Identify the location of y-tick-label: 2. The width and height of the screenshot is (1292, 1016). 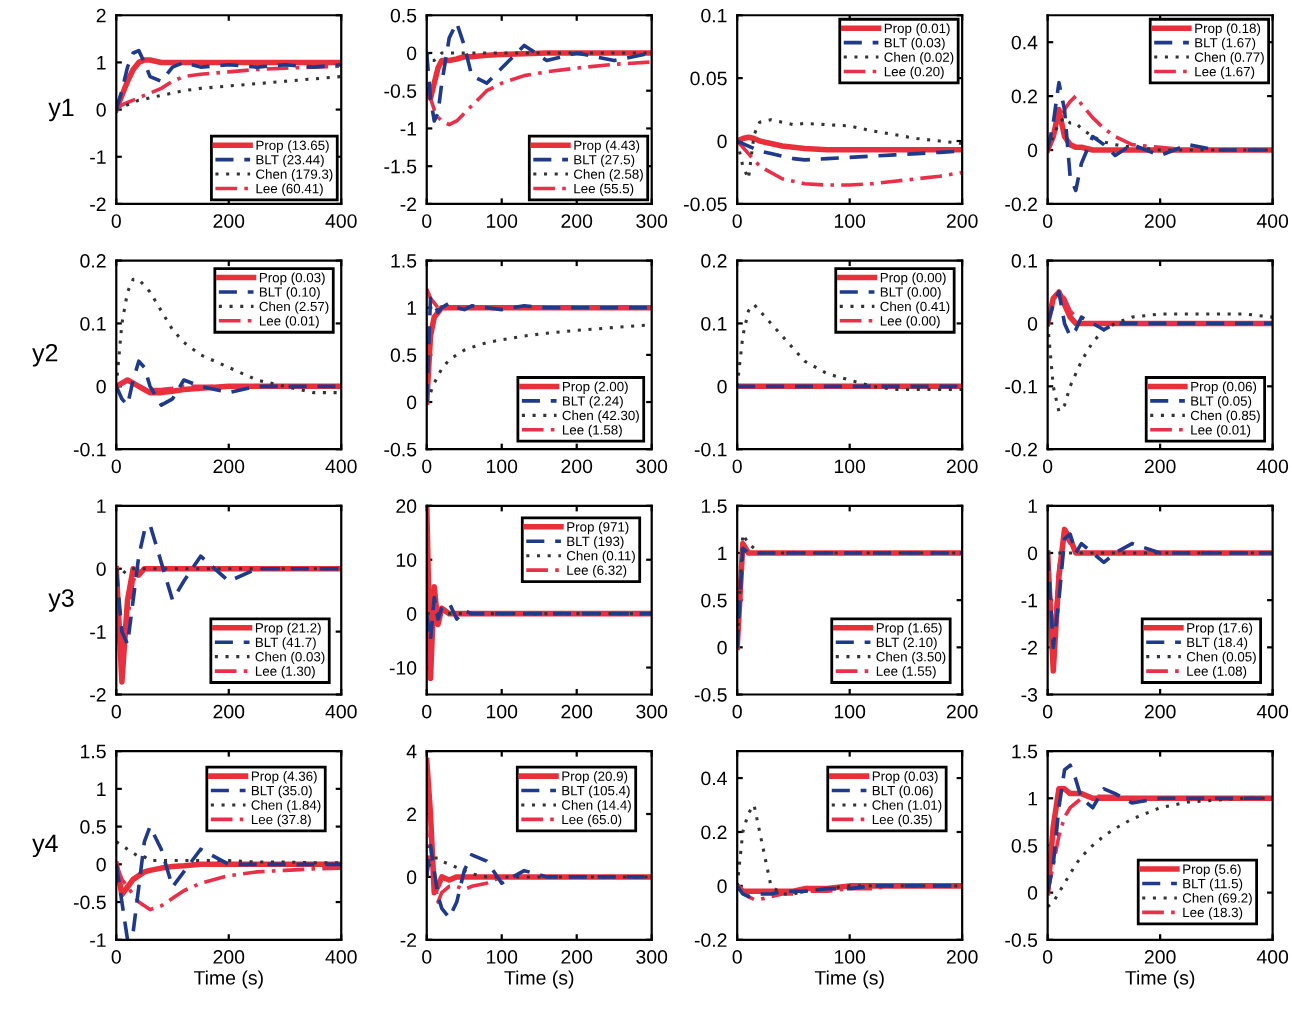
(412, 814).